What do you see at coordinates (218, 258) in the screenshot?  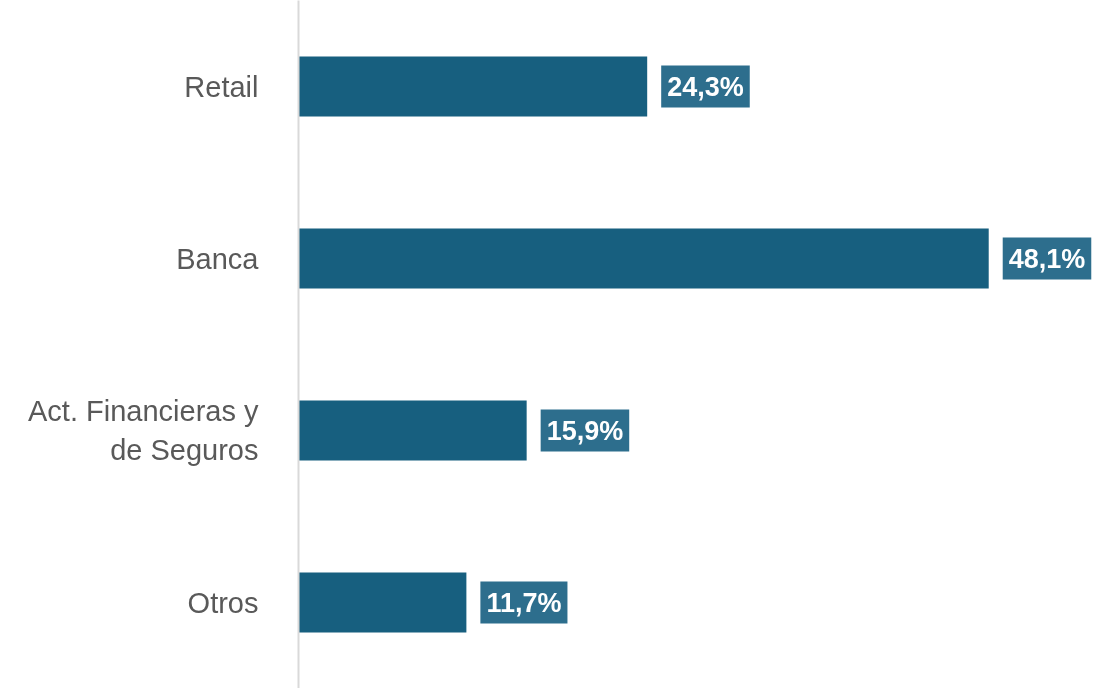 I see `y-tick-label: Banca` at bounding box center [218, 258].